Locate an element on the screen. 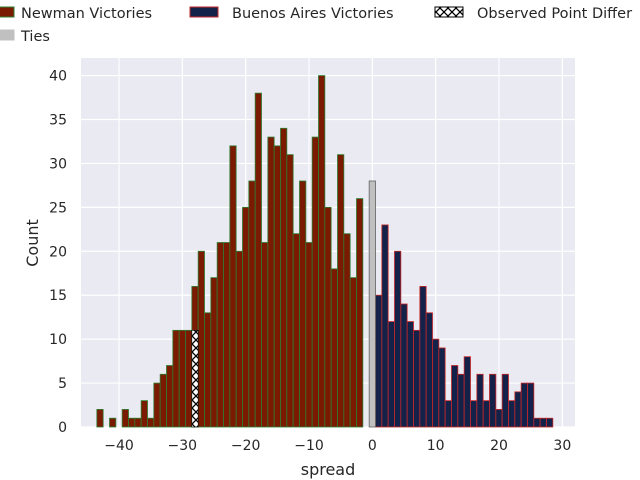 The height and width of the screenshot is (480, 640). legend-item-ties: Ties is located at coordinates (25, 37).